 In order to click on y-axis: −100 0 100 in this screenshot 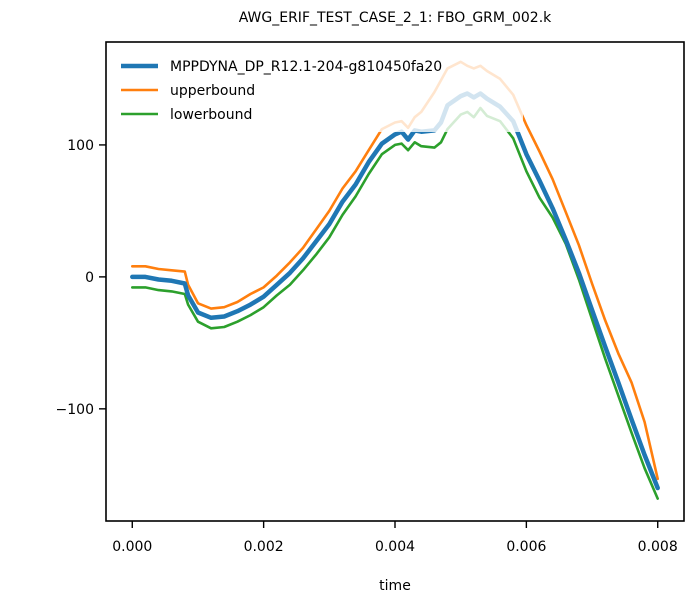, I will do `click(81, 278)`.